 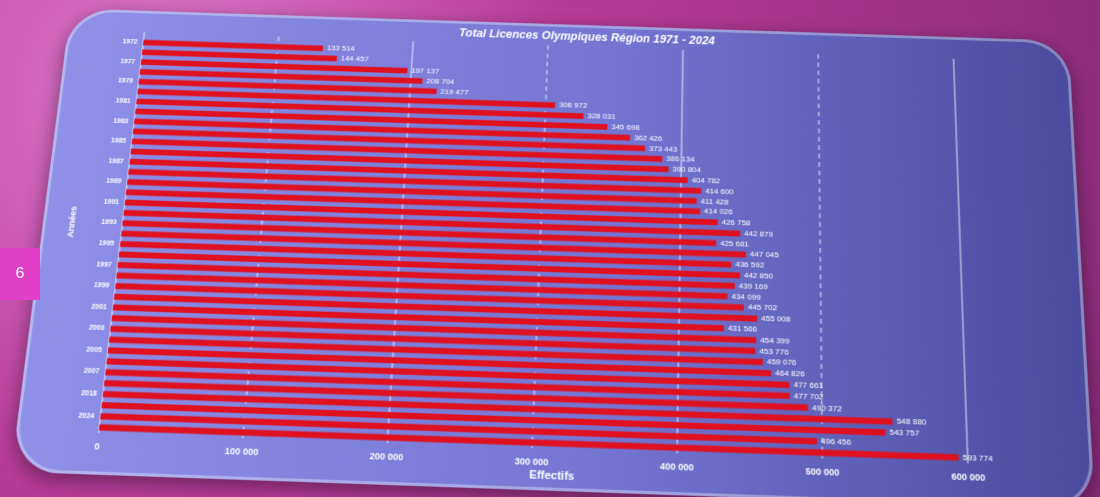 I want to click on x-tick-label: 500 000, so click(x=823, y=472).